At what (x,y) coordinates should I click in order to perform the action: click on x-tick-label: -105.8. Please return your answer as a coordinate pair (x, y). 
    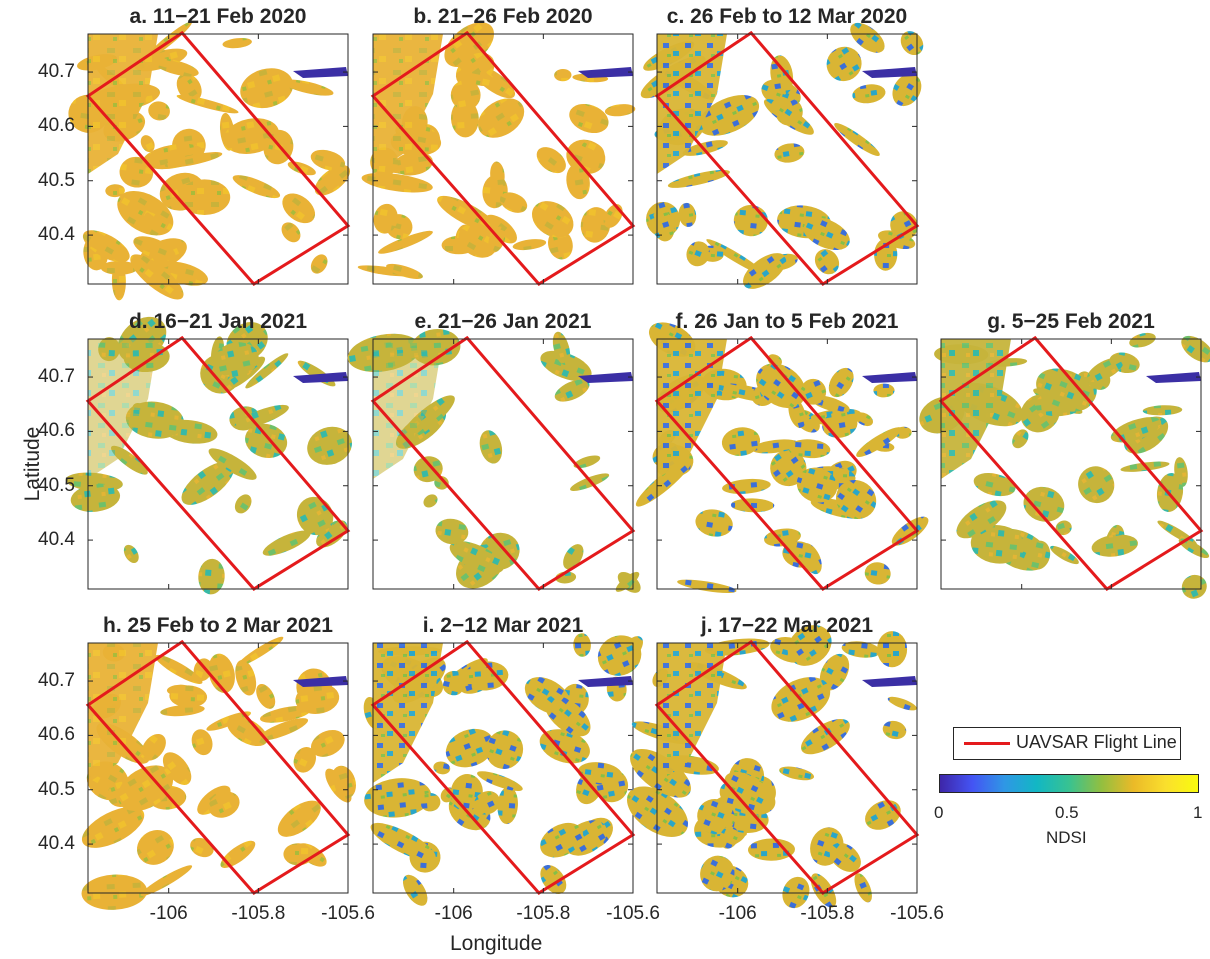
    Looking at the image, I should click on (258, 913).